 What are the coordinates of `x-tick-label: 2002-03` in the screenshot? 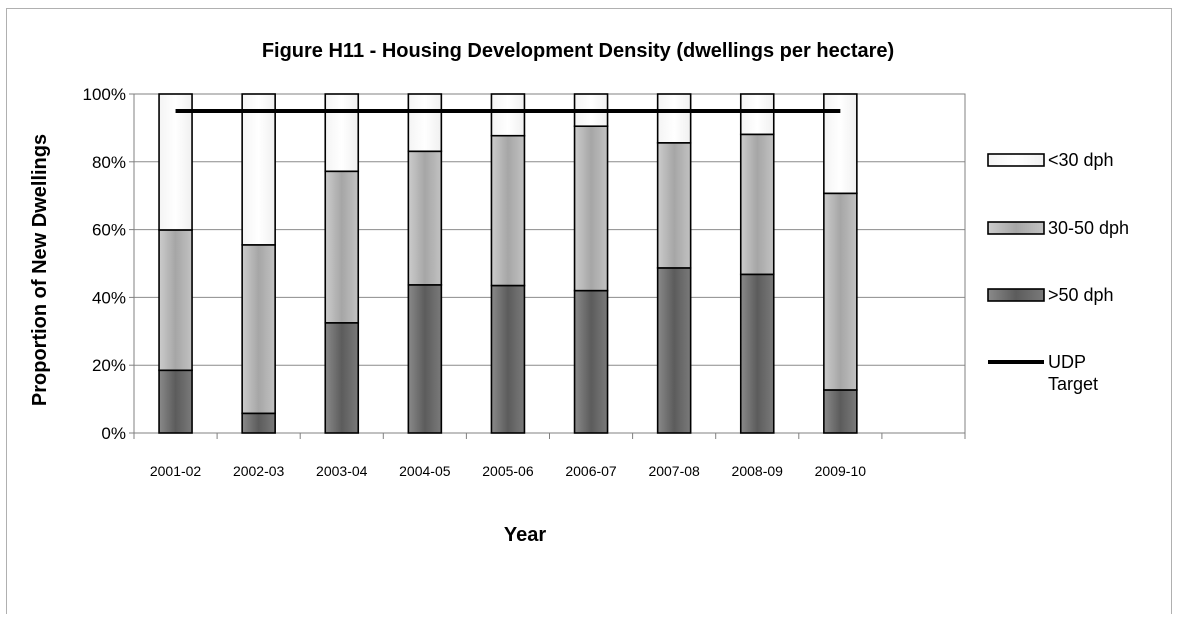 It's located at (259, 471).